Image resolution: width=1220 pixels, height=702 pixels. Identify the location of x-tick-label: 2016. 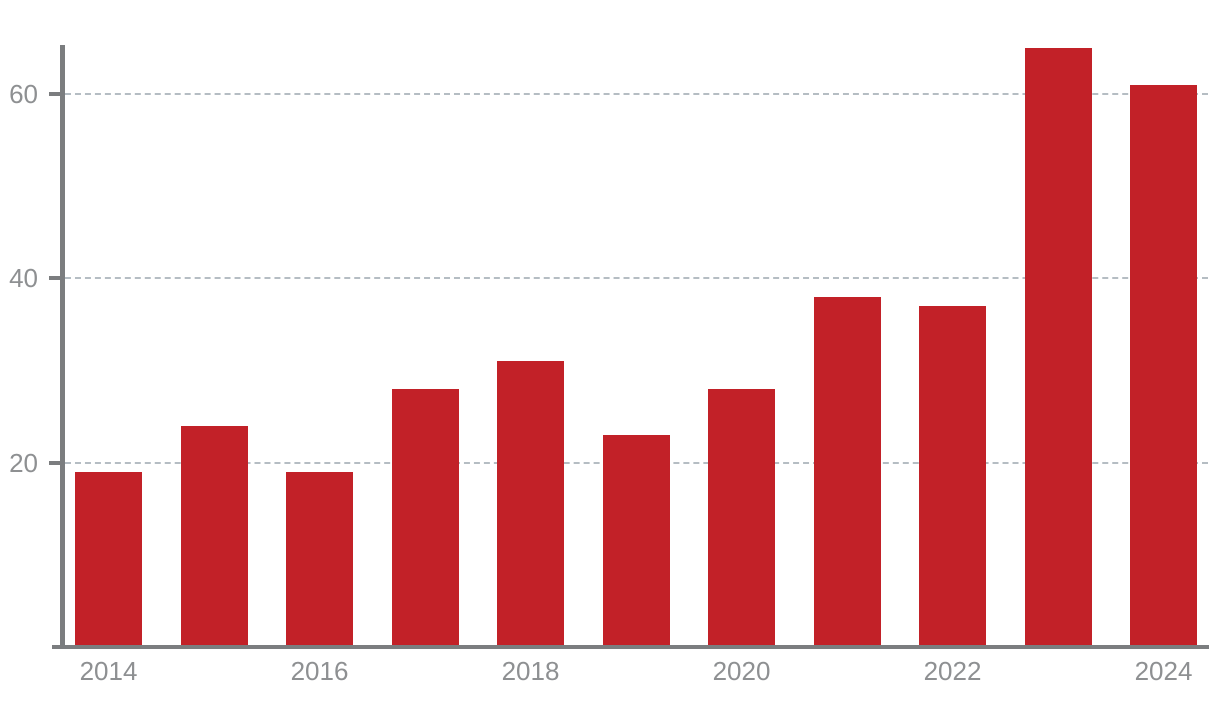
(319, 671).